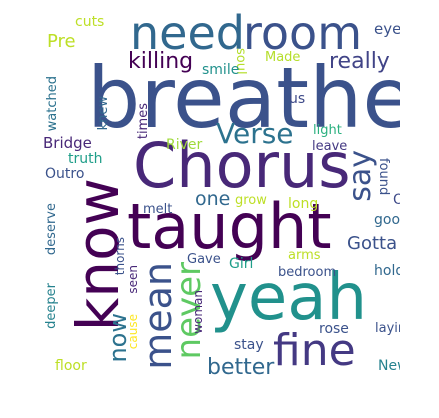 The height and width of the screenshot is (418, 439). Describe the element at coordinates (52, 104) in the screenshot. I see `word-watched: watched` at that location.